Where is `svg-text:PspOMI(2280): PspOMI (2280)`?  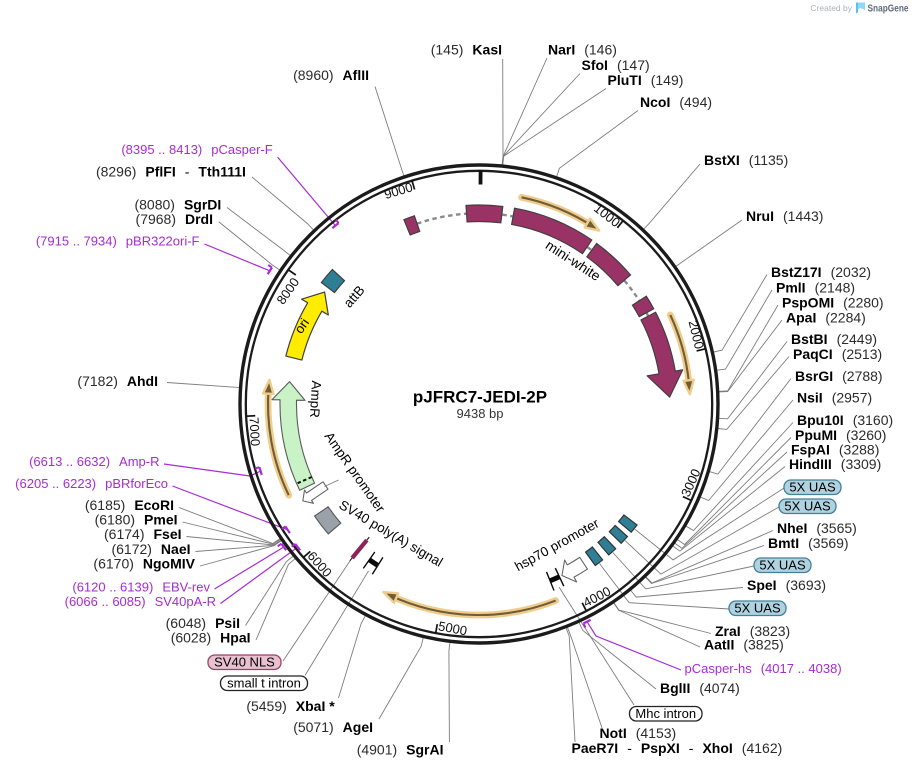
svg-text:PspOMI(2280): PspOMI (2280) is located at coordinates (833, 303).